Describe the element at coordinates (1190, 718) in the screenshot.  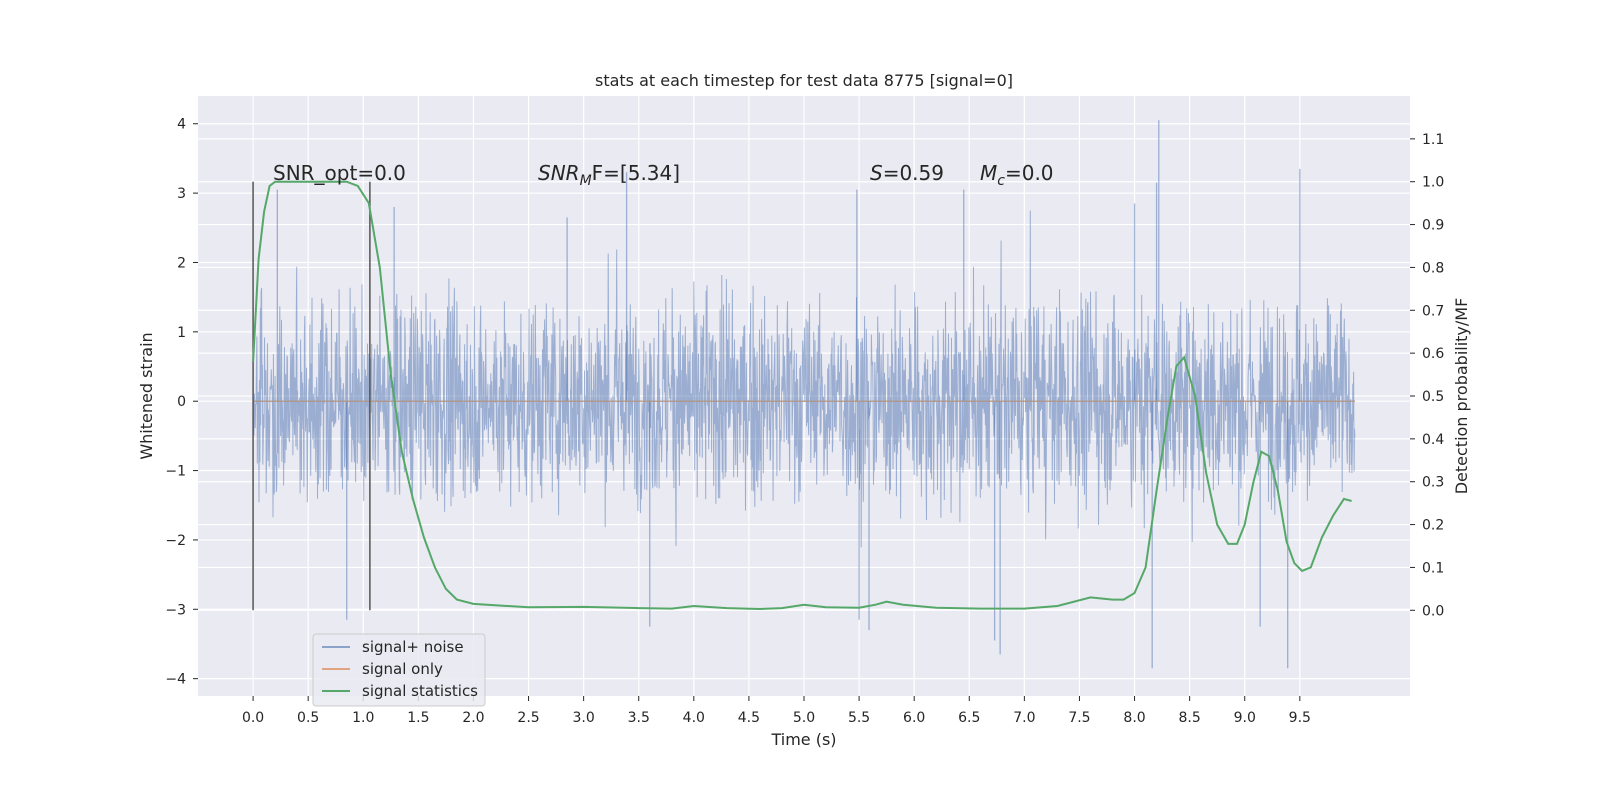
I see `x-tick-label: 8.5` at that location.